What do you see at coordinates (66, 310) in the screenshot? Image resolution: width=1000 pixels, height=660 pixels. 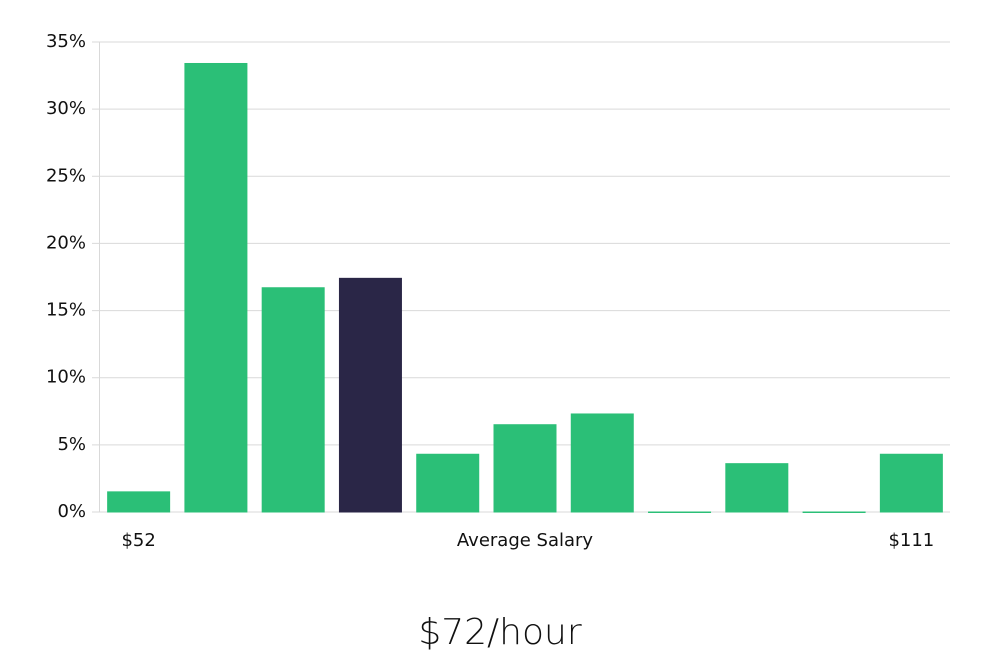 I see `y-tick-label: 15%` at bounding box center [66, 310].